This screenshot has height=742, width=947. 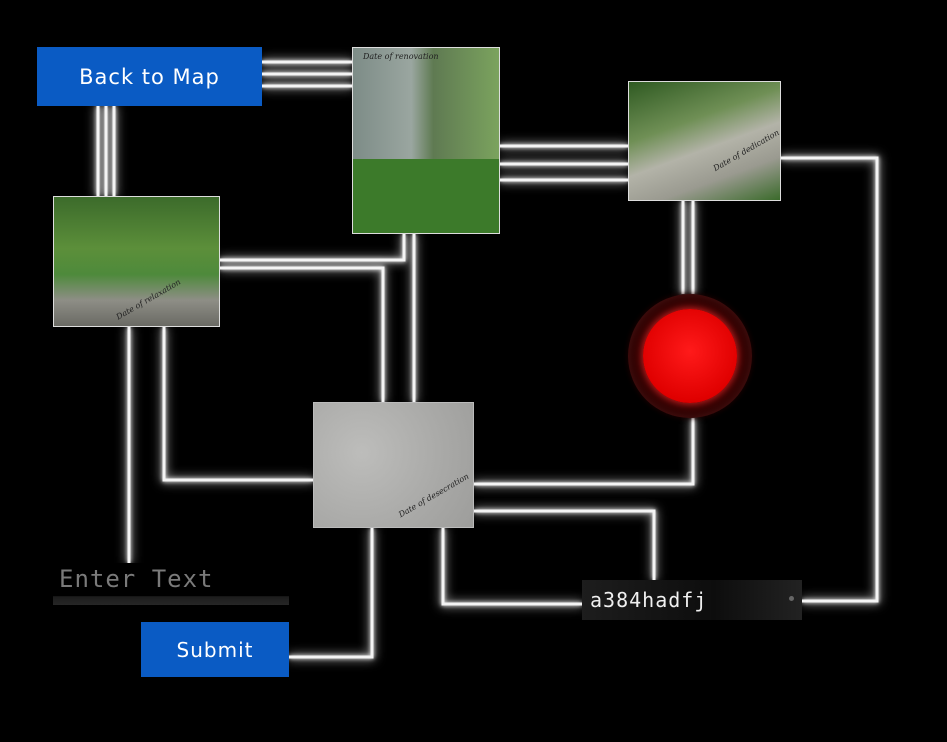 What do you see at coordinates (791, 598) in the screenshot?
I see `dot-icon` at bounding box center [791, 598].